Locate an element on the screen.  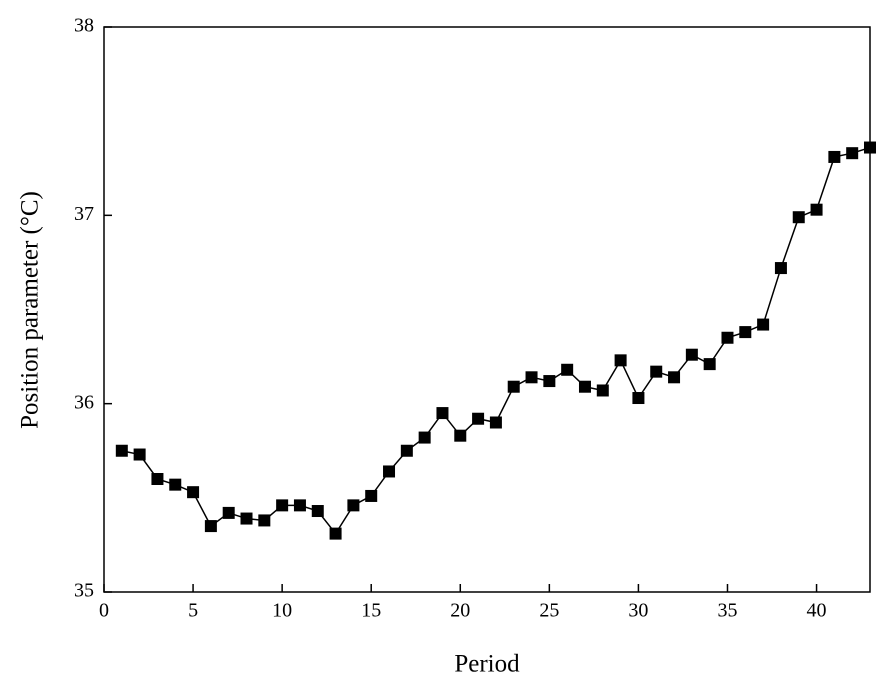
y-tick-label: 36 is located at coordinates (84, 402).